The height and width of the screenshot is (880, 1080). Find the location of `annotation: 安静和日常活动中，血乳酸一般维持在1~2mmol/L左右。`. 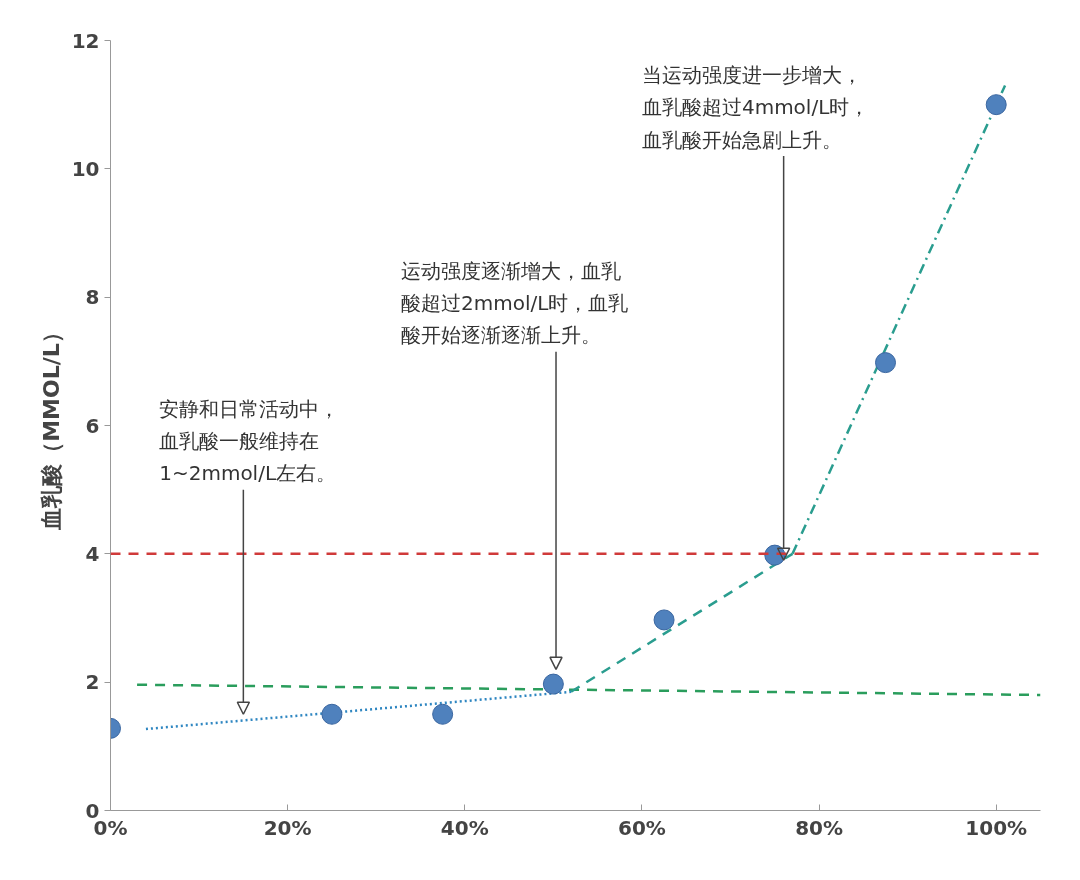

annotation: 安静和日常活动中，血乳酸一般维持在1~2mmol/L左右。 is located at coordinates (249, 441).